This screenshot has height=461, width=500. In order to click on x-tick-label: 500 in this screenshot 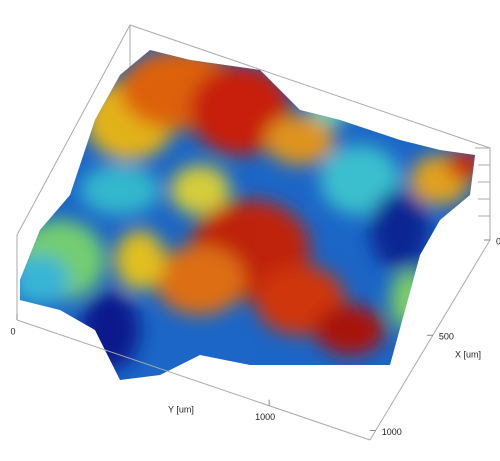, I will do `click(446, 337)`.